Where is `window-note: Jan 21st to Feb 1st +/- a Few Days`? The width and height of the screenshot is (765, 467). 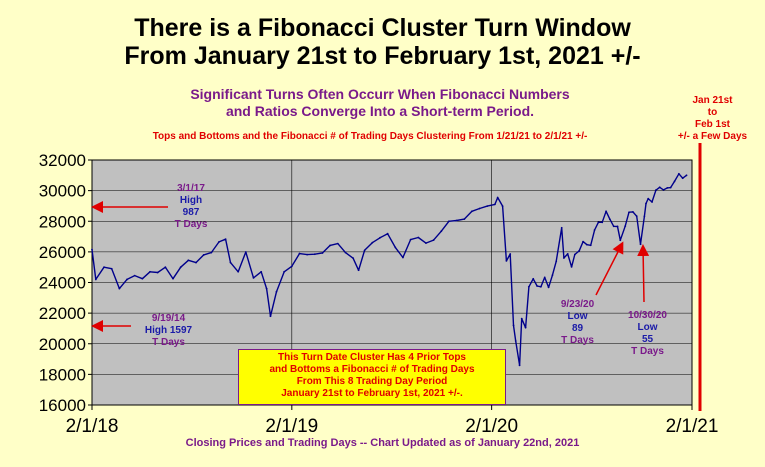
window-note: Jan 21st to Feb 1st +/- a Few Days is located at coordinates (712, 119).